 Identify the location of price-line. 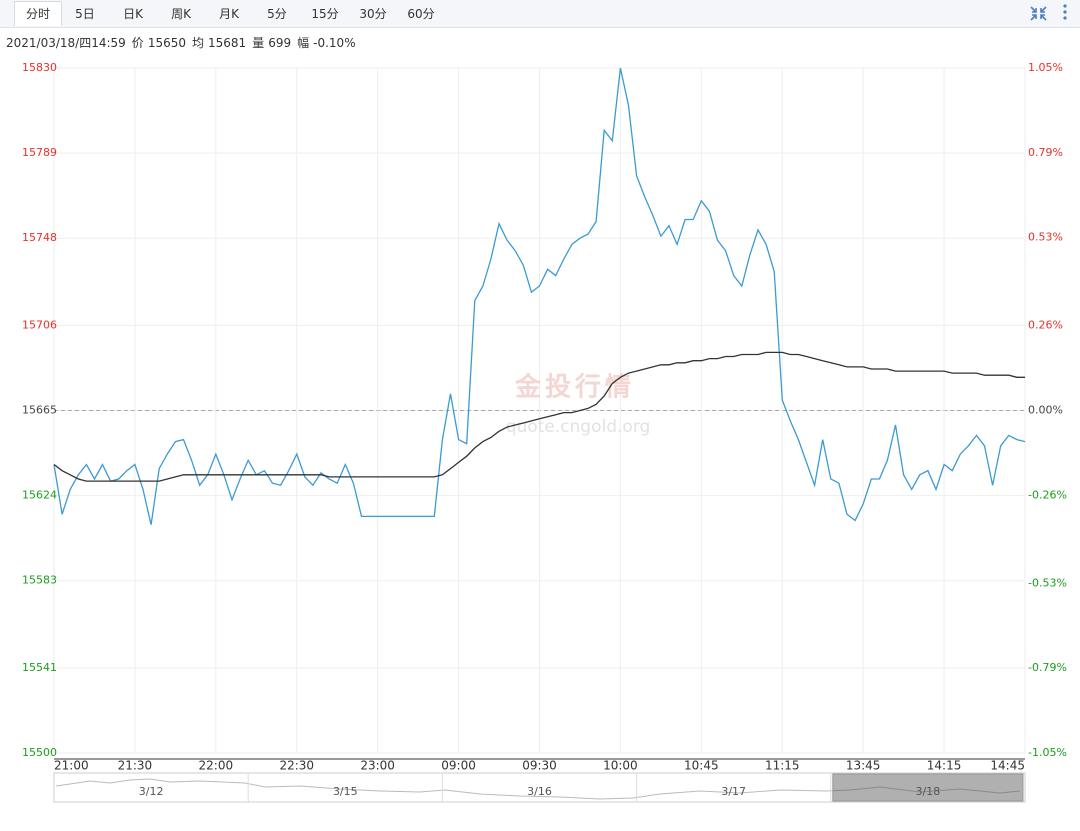
(539, 416).